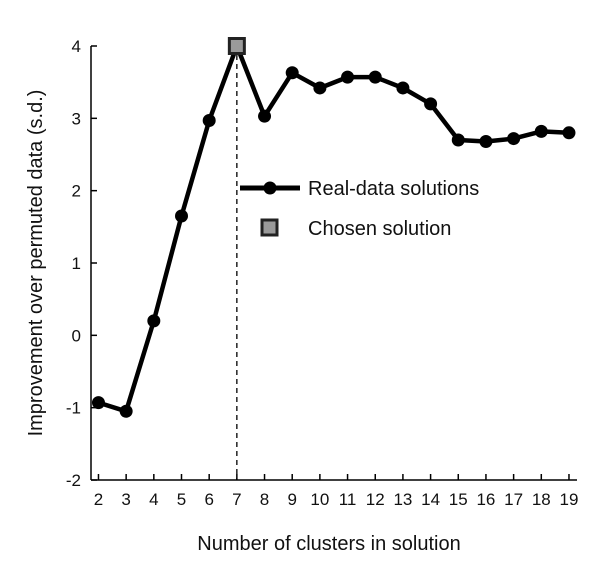  What do you see at coordinates (269, 227) in the screenshot?
I see `legend-square-marker` at bounding box center [269, 227].